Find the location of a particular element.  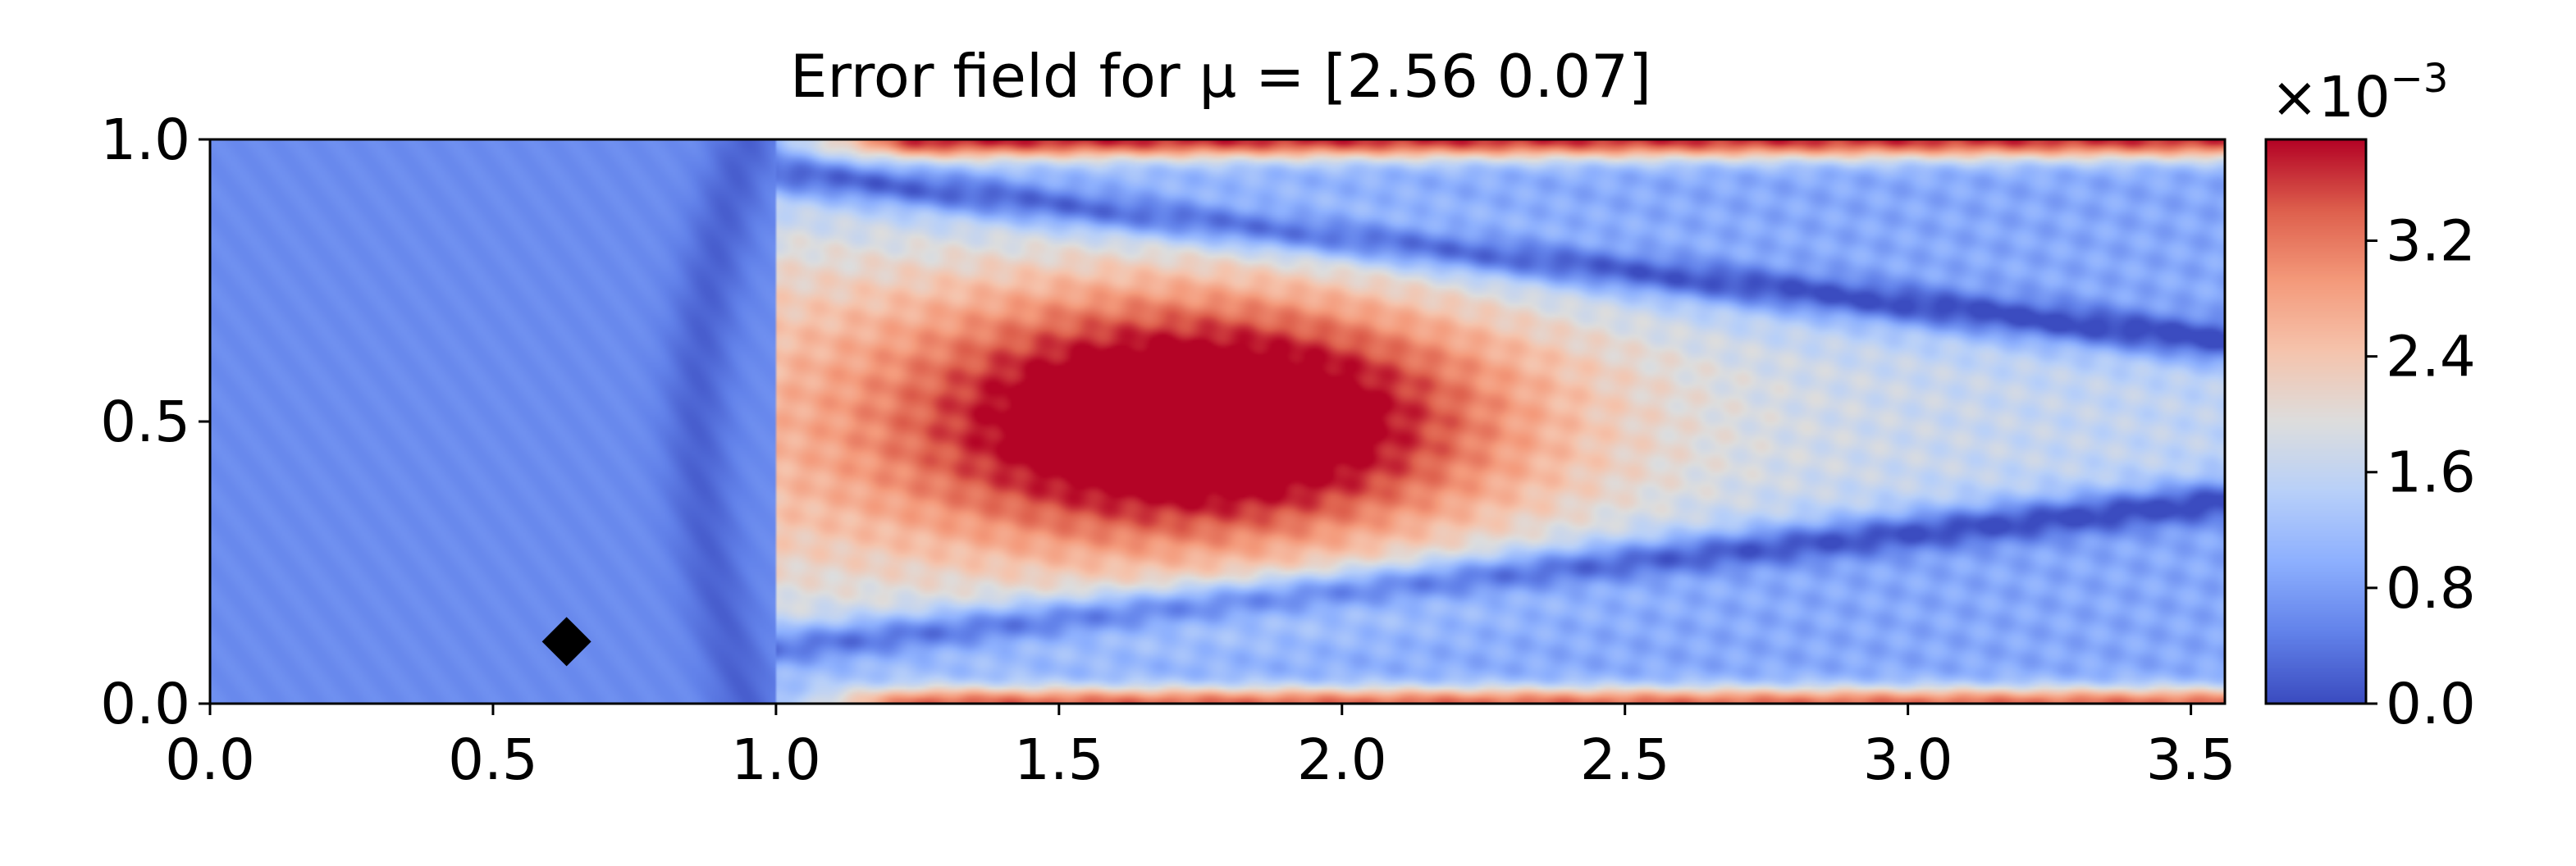

colorbar-tick-label: 1.6 is located at coordinates (2431, 473).